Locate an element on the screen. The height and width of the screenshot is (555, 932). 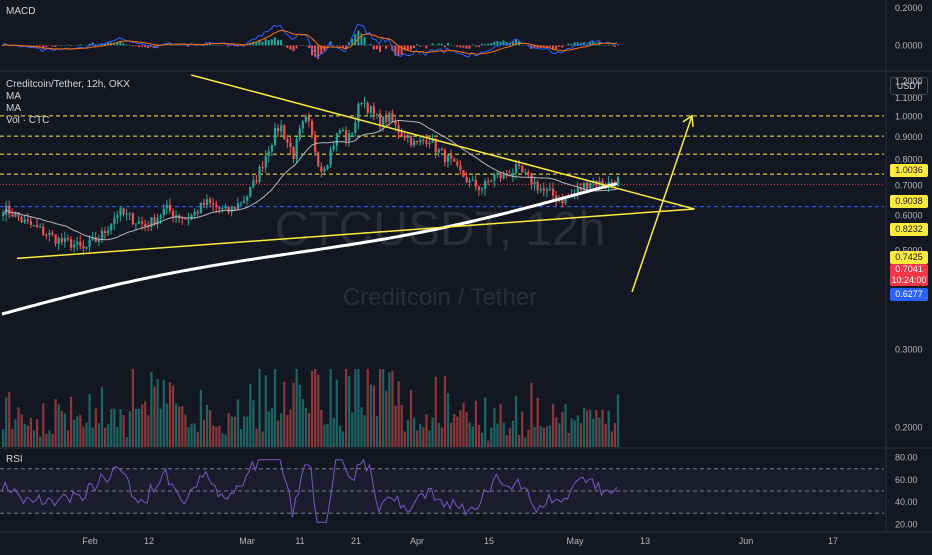
macd-line is located at coordinates (309, 41).